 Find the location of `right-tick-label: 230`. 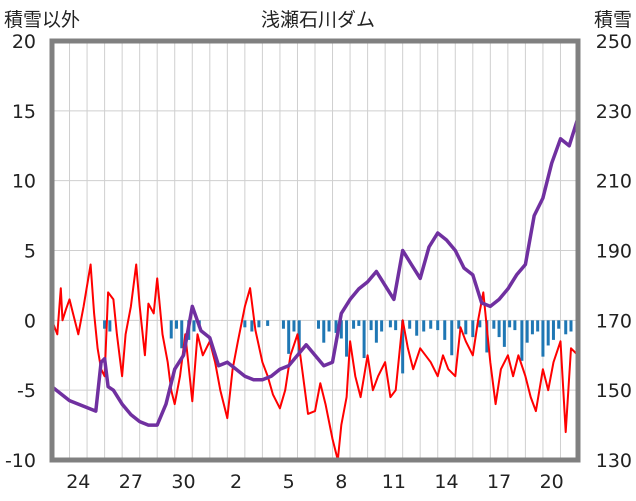

right-tick-label: 230 is located at coordinates (614, 112).